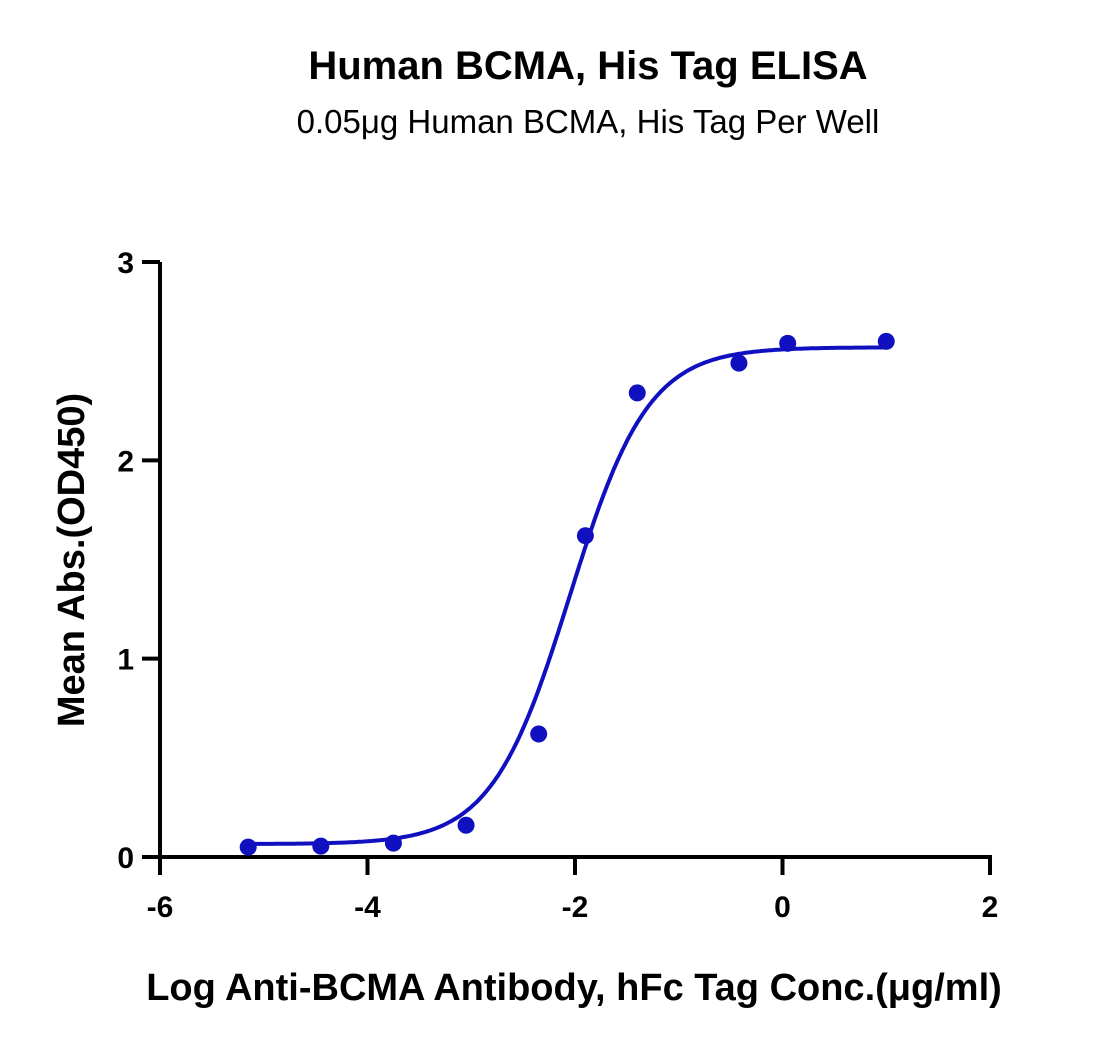 The height and width of the screenshot is (1055, 1116). What do you see at coordinates (782, 907) in the screenshot?
I see `x-tick-label: 0` at bounding box center [782, 907].